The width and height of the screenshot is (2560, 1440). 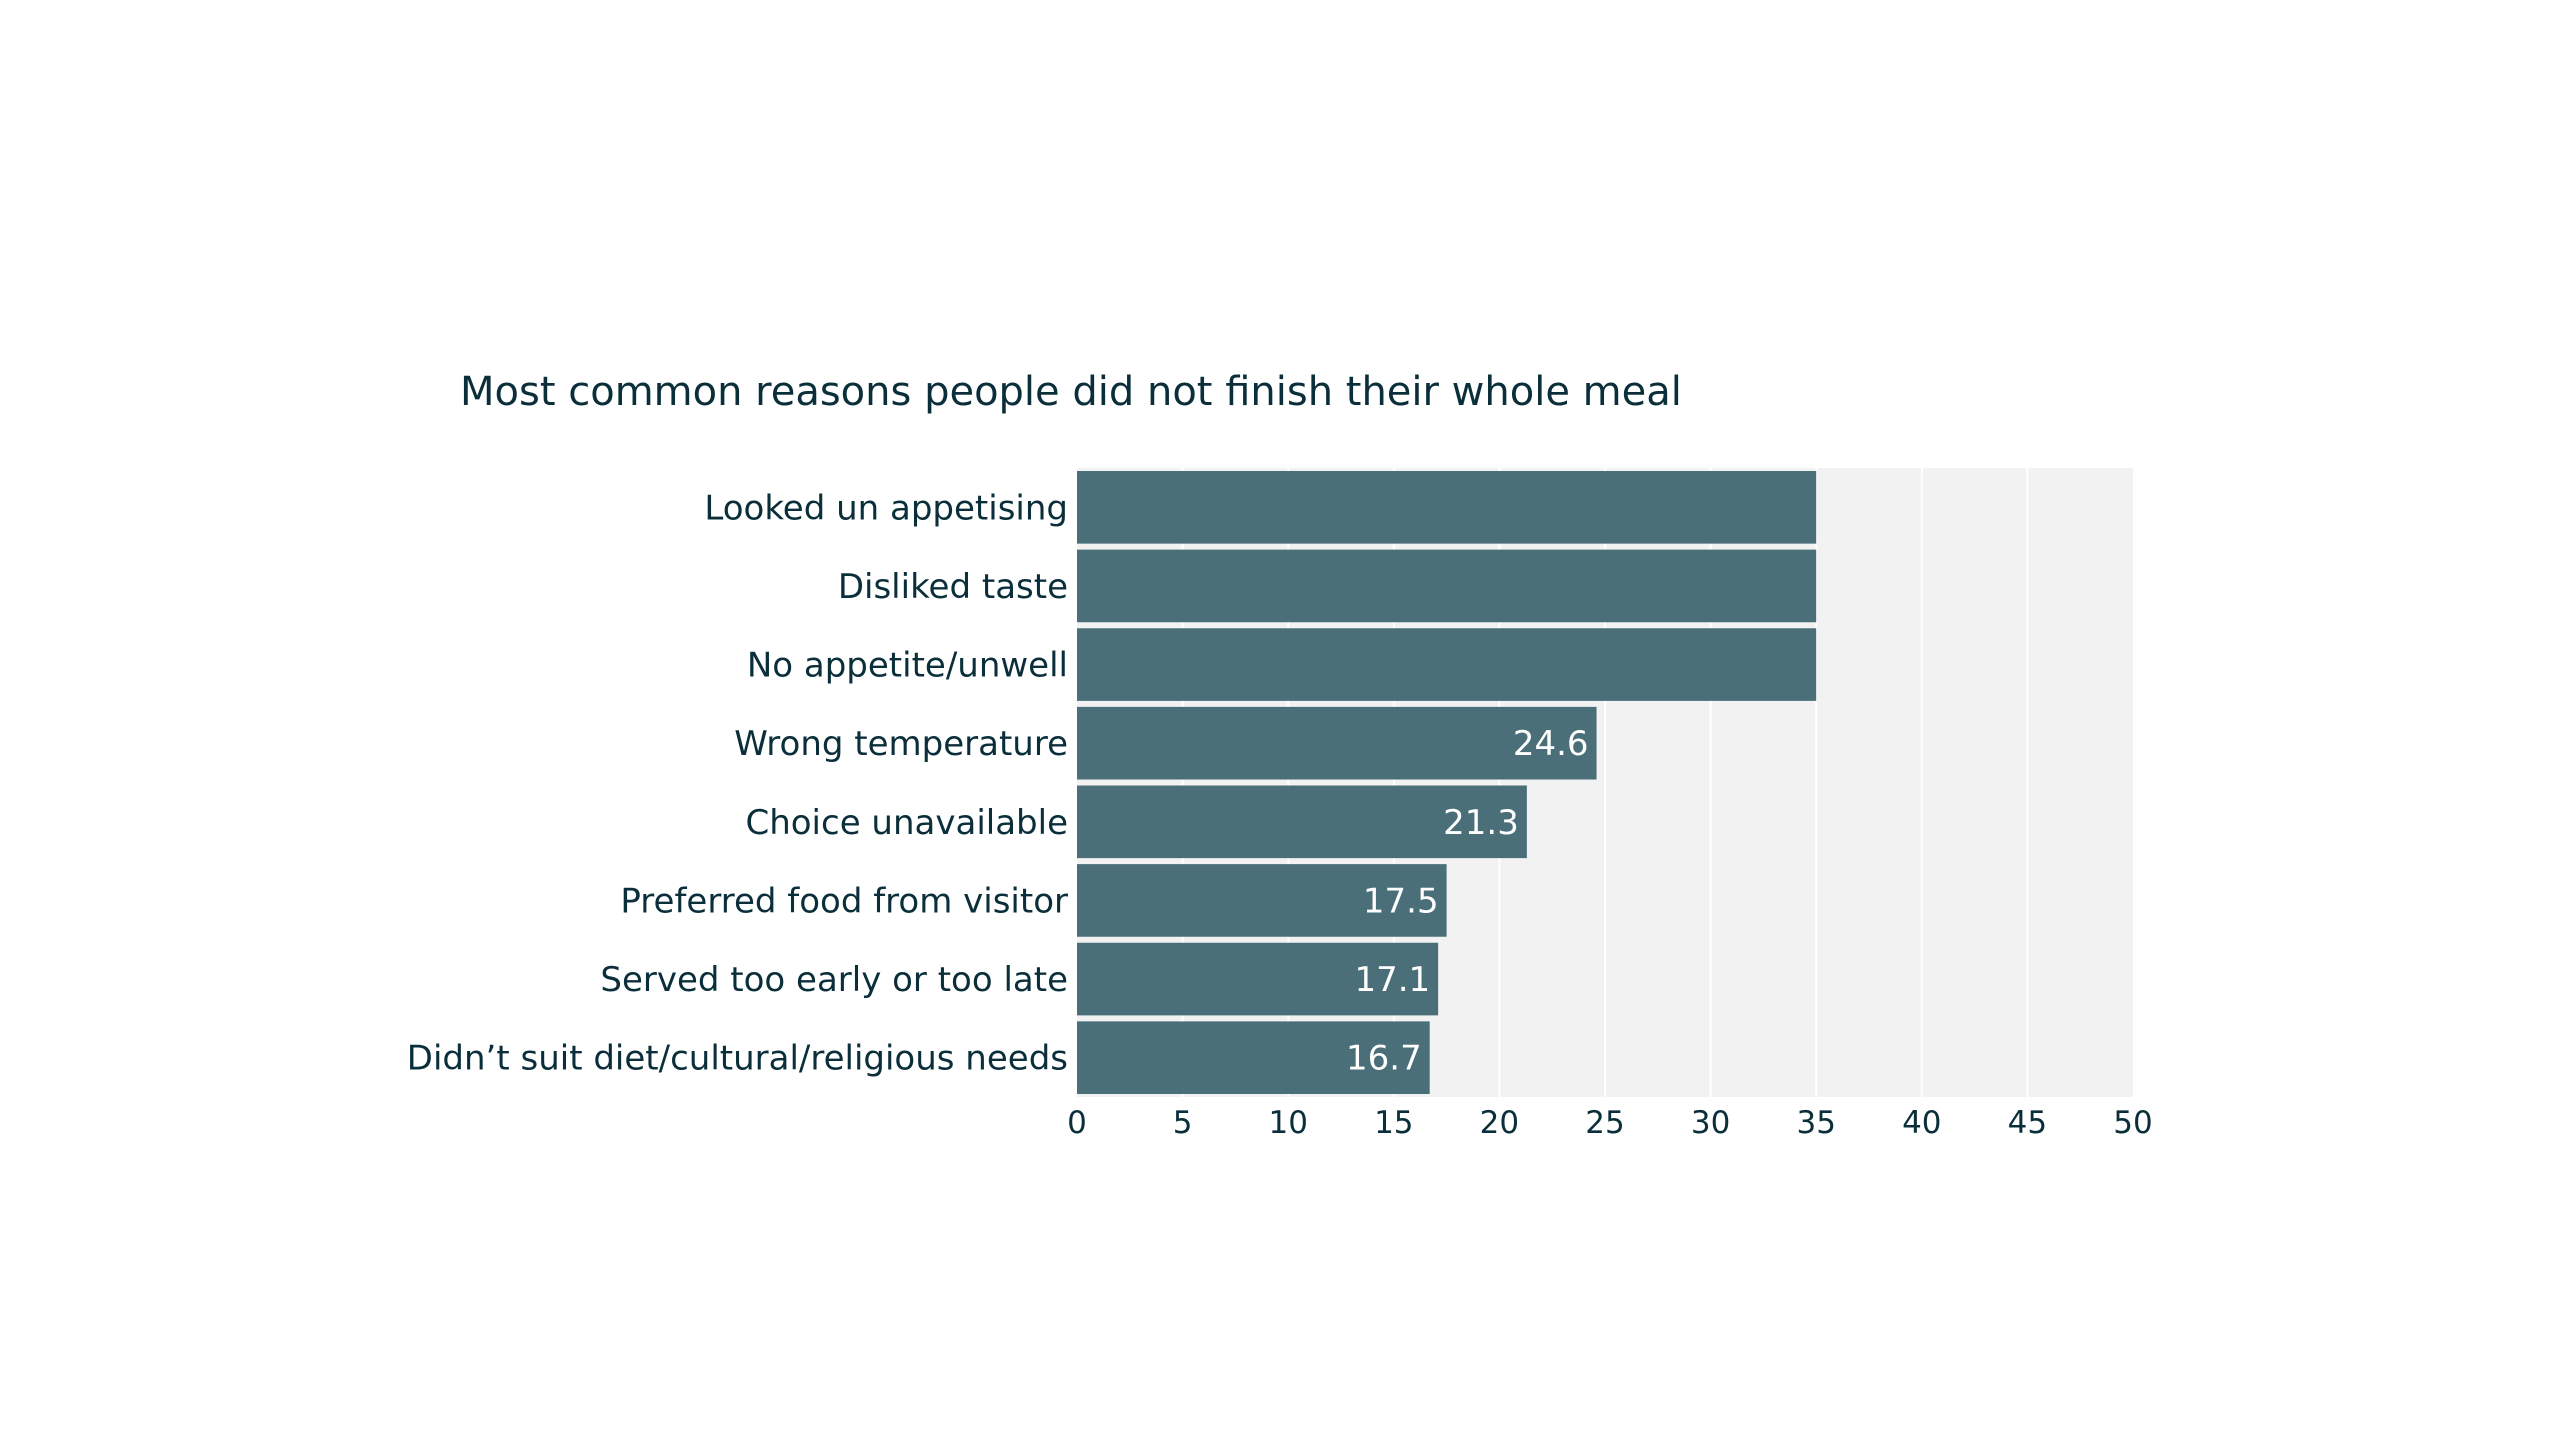 I want to click on x-tick-label: 35, so click(x=1815, y=1123).